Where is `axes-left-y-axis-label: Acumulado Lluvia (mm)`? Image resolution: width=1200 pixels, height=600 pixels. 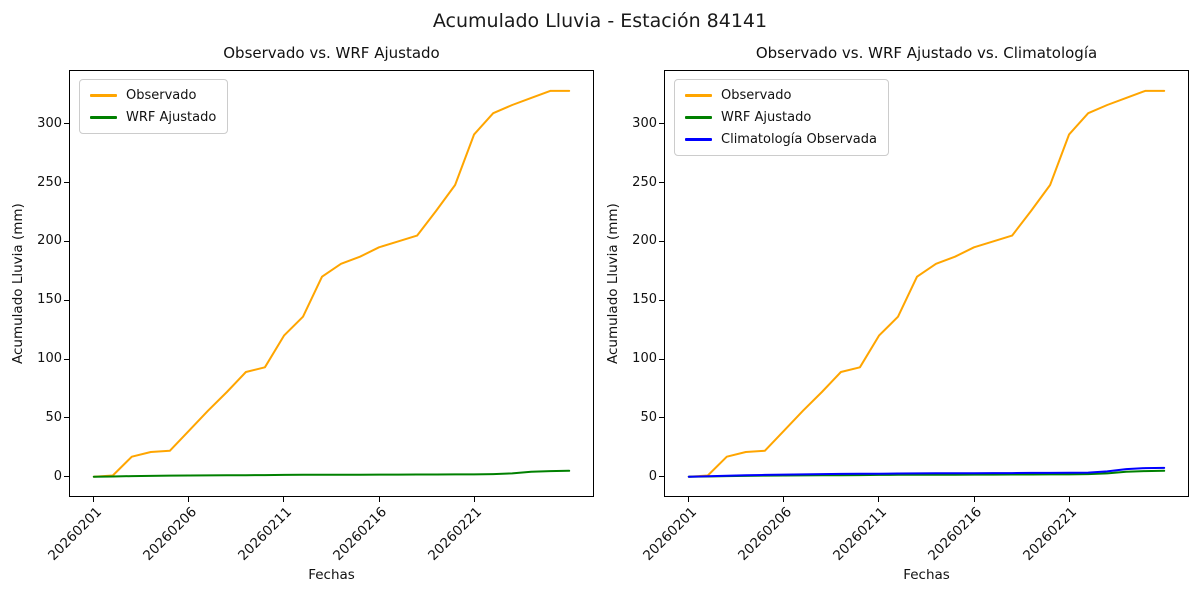 axes-left-y-axis-label: Acumulado Lluvia (mm) is located at coordinates (18, 283).